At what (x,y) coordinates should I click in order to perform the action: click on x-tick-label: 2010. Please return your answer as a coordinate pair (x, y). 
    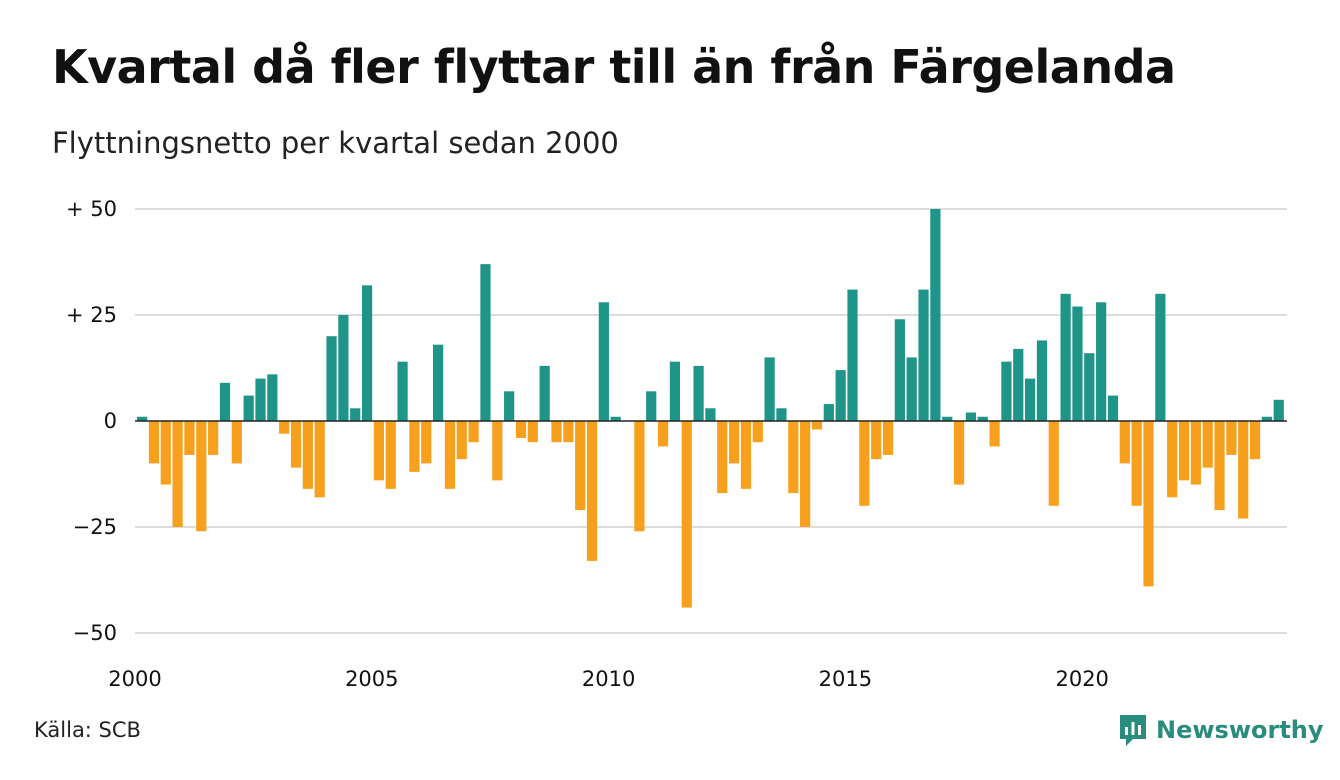
    Looking at the image, I should click on (608, 679).